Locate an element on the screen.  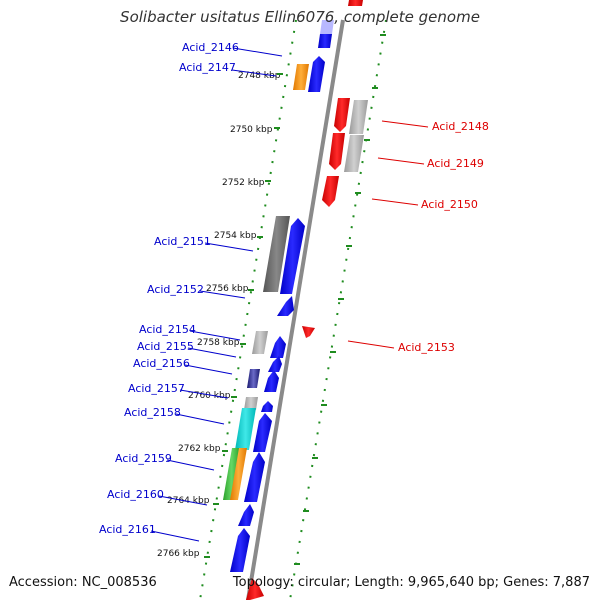
gene-block-top-red is located at coordinates (355, 3).